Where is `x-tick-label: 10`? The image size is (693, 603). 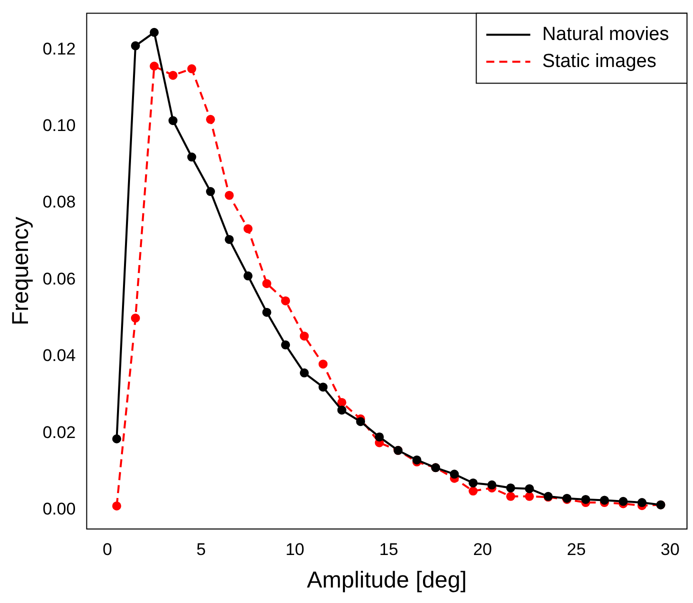
x-tick-label: 10 is located at coordinates (294, 549).